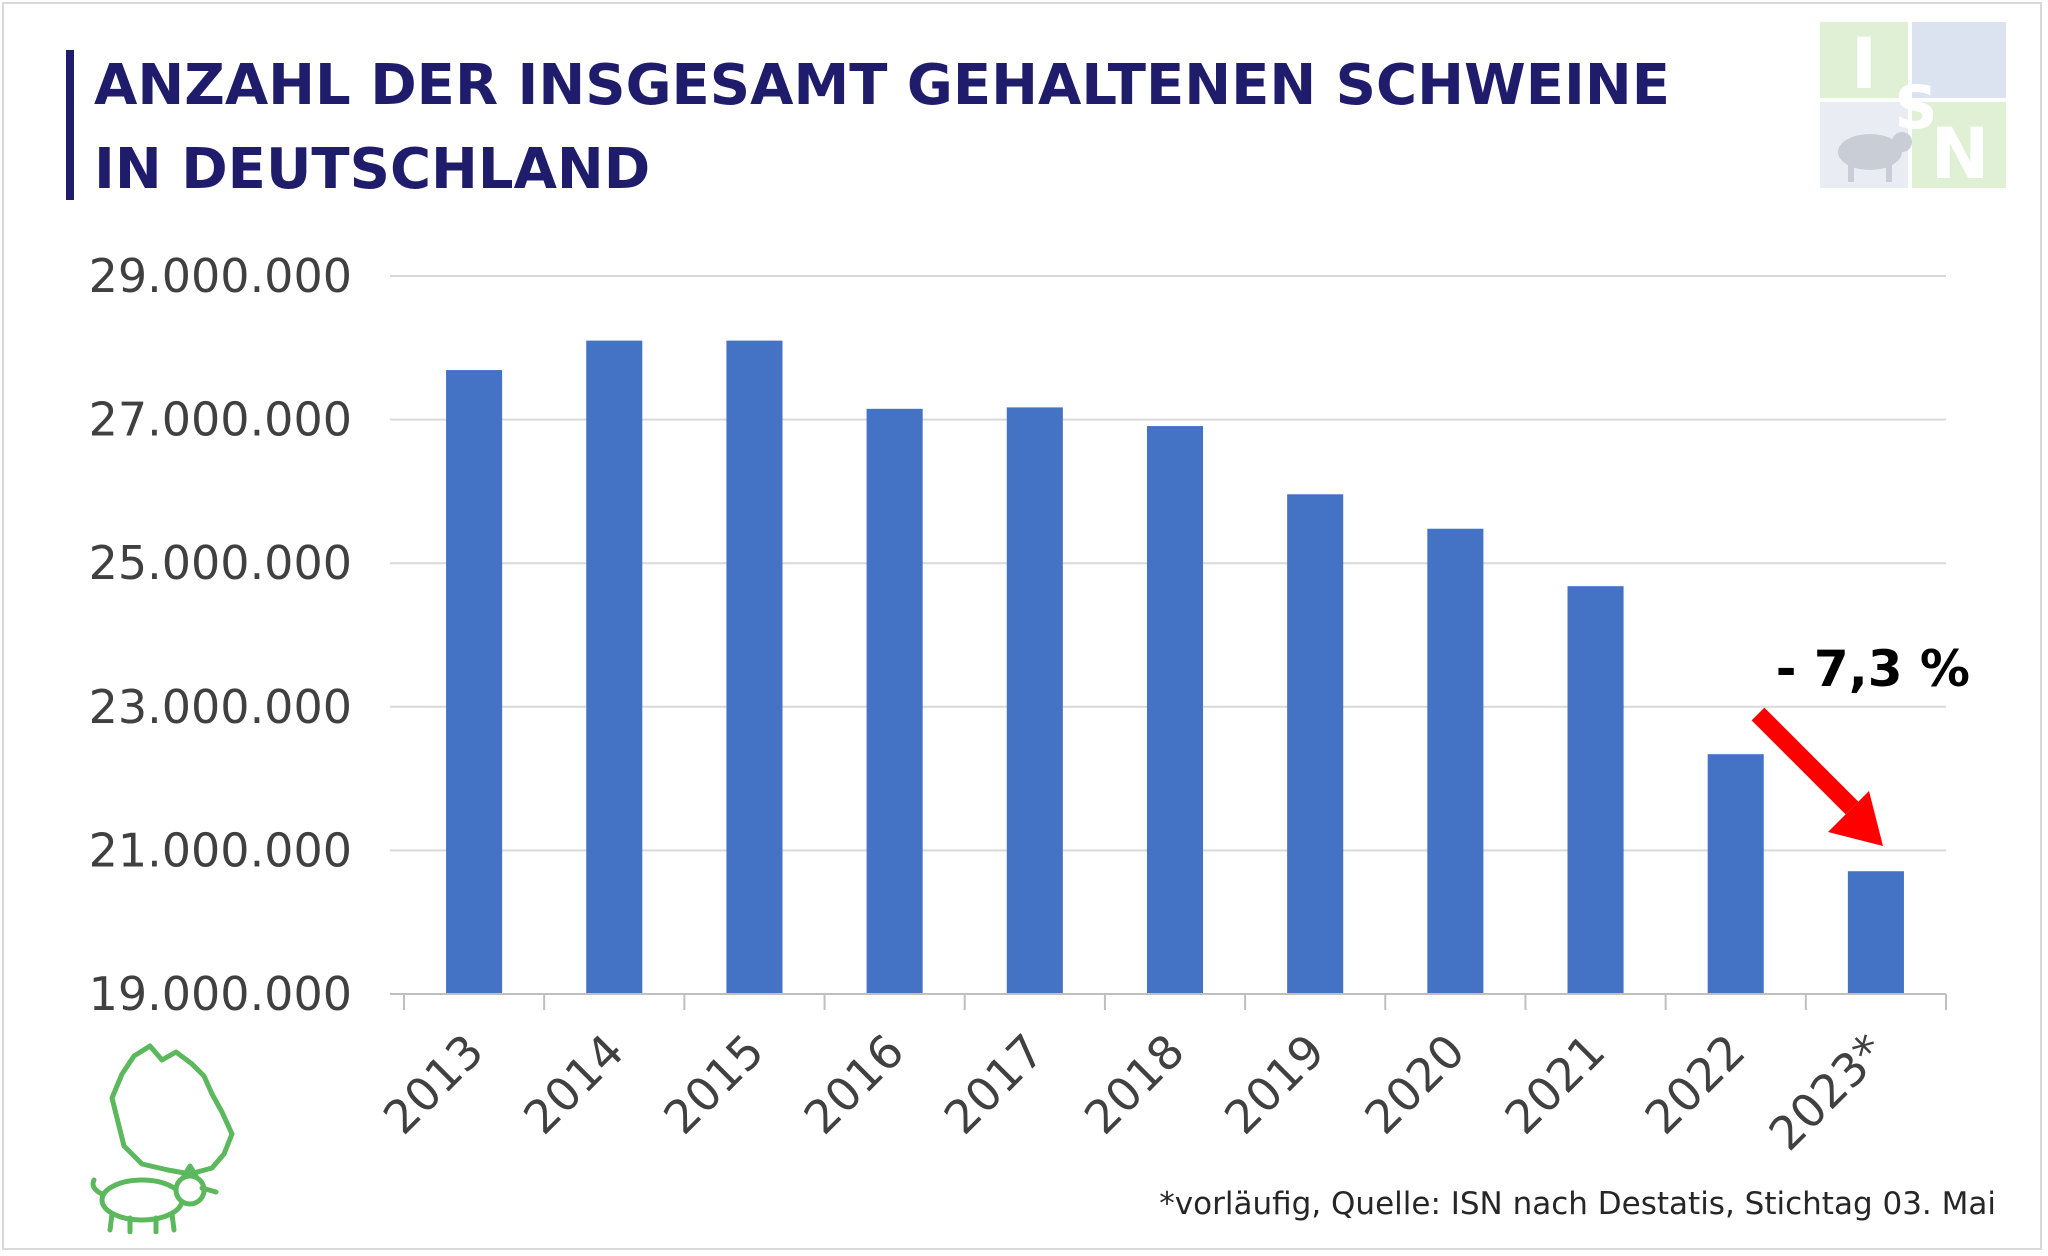 The width and height of the screenshot is (2048, 1256). Describe the element at coordinates (162, 1138) in the screenshot. I see `pig-germany-map-icon` at that location.